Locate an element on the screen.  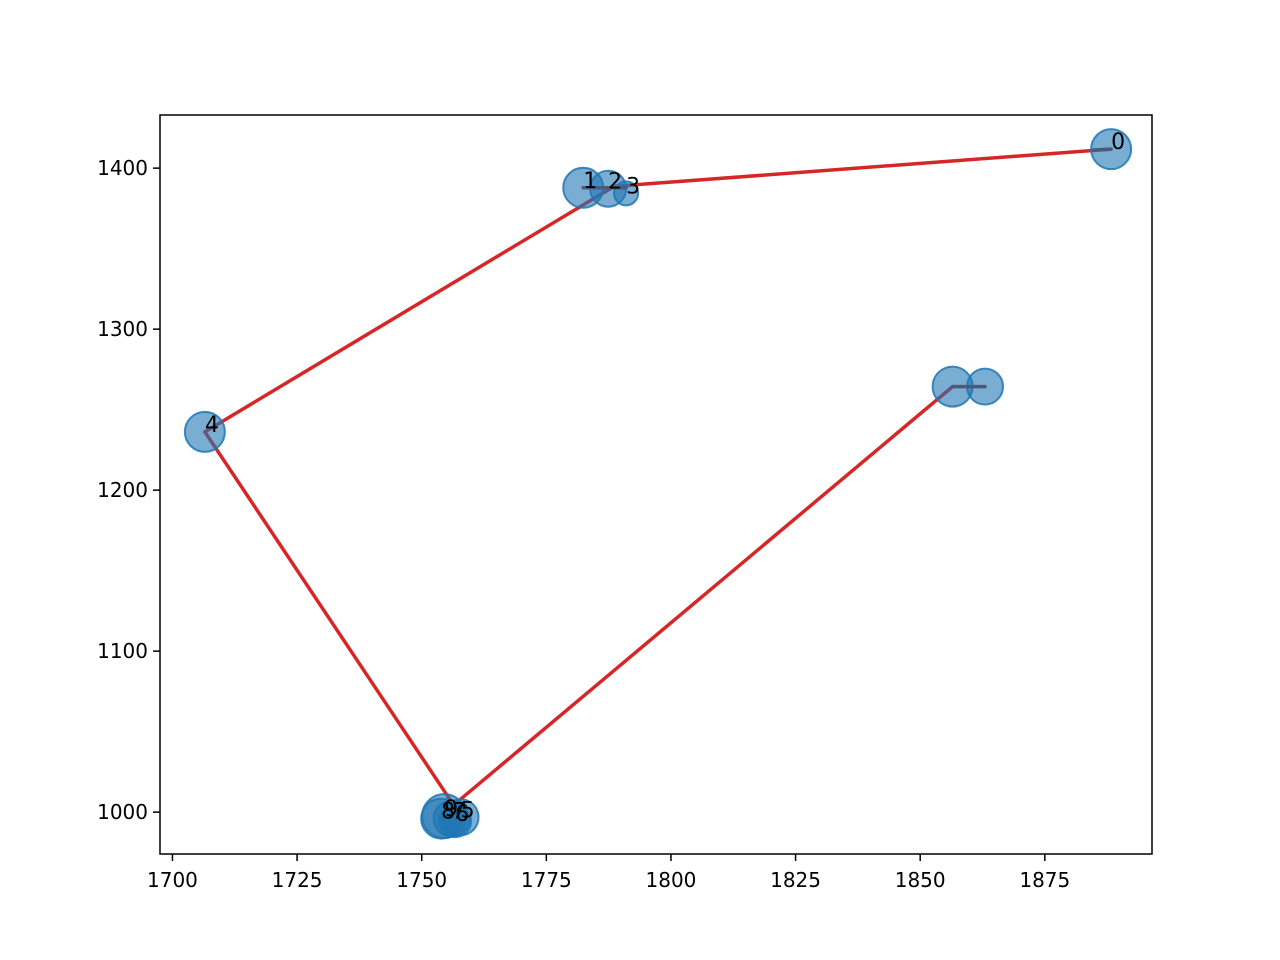
point-label-5: 5 is located at coordinates (468, 810).